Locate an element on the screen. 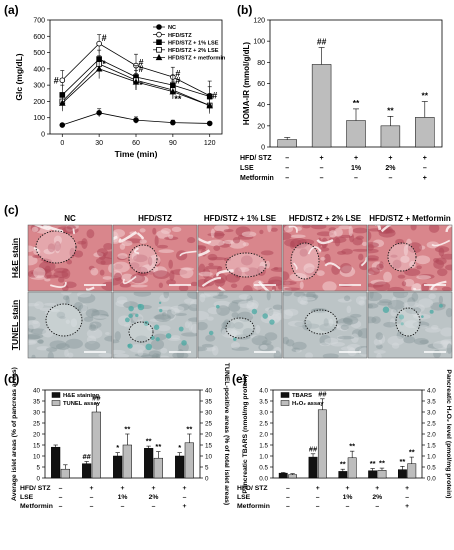  d-table-mark-0-0: – is located at coordinates (61, 488).